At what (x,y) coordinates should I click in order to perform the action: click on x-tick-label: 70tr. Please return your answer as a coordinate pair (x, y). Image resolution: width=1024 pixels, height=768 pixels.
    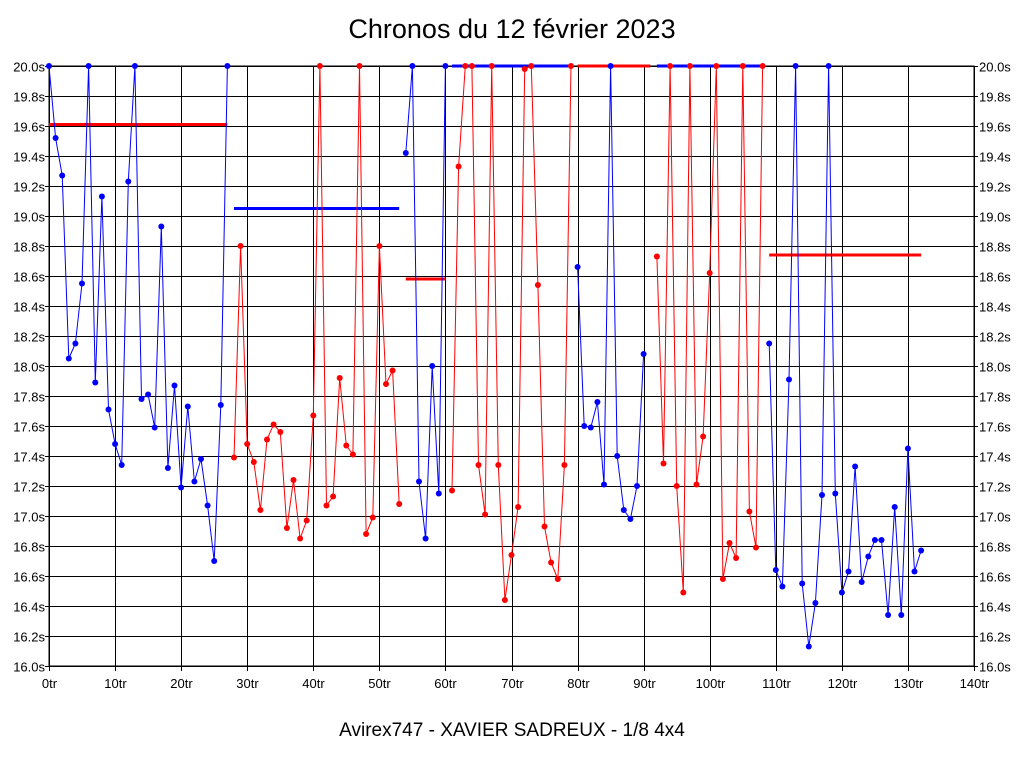
    Looking at the image, I should click on (512, 683).